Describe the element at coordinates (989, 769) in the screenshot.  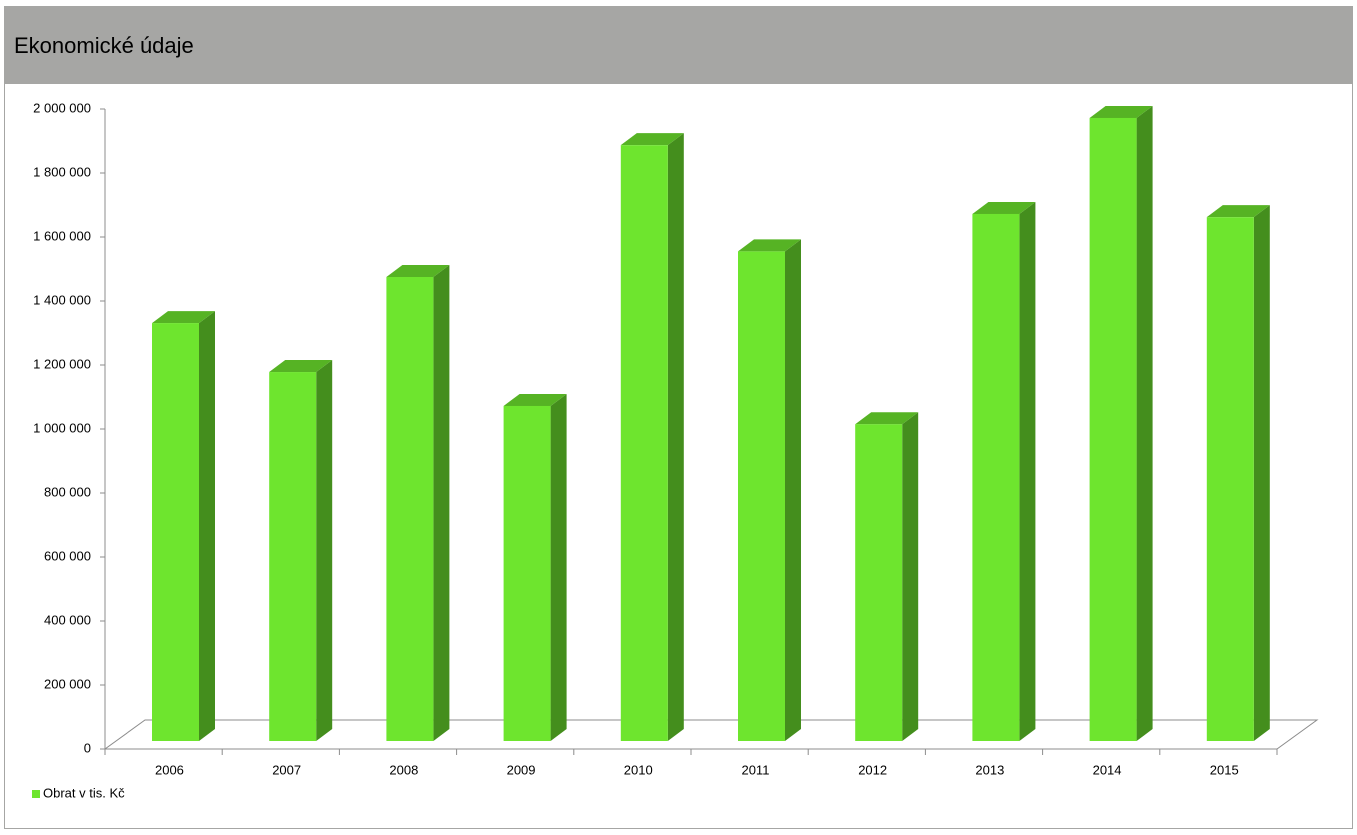
I see `x-tick-label: 2013` at that location.